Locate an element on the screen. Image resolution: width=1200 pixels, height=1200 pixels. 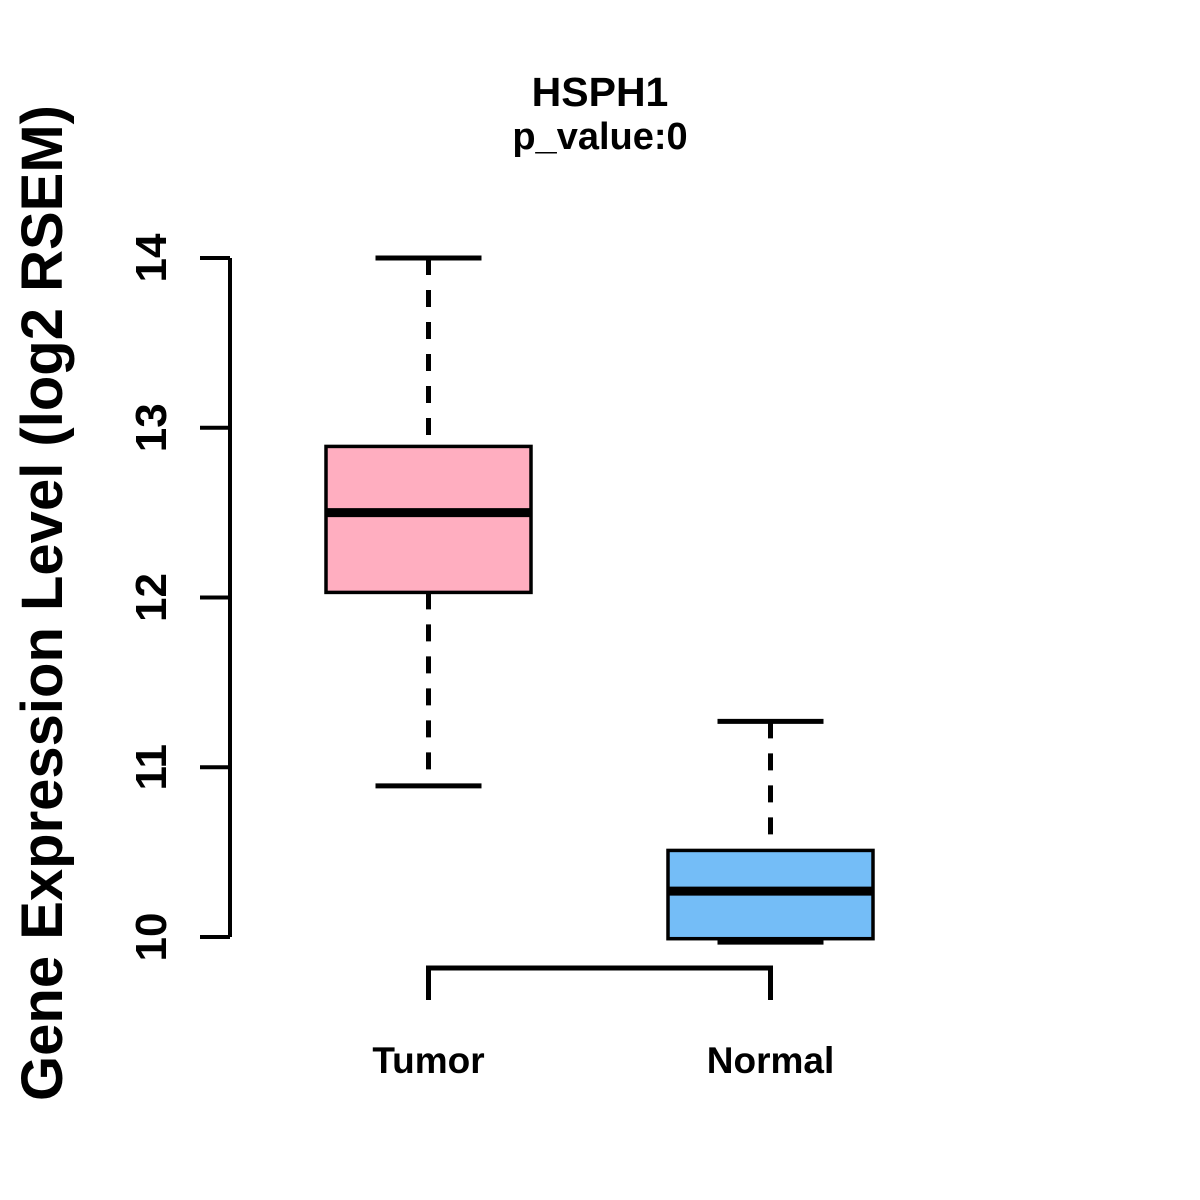
y-axis-tick-label: 13 is located at coordinates (151, 427).